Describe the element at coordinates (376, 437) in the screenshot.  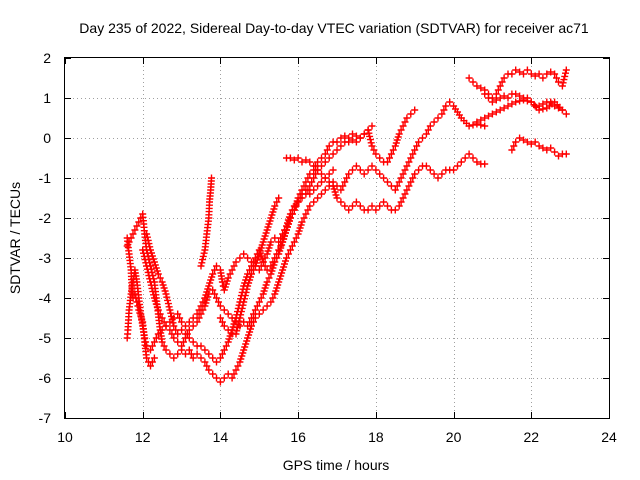
I see `x-tick-label: 18` at that location.